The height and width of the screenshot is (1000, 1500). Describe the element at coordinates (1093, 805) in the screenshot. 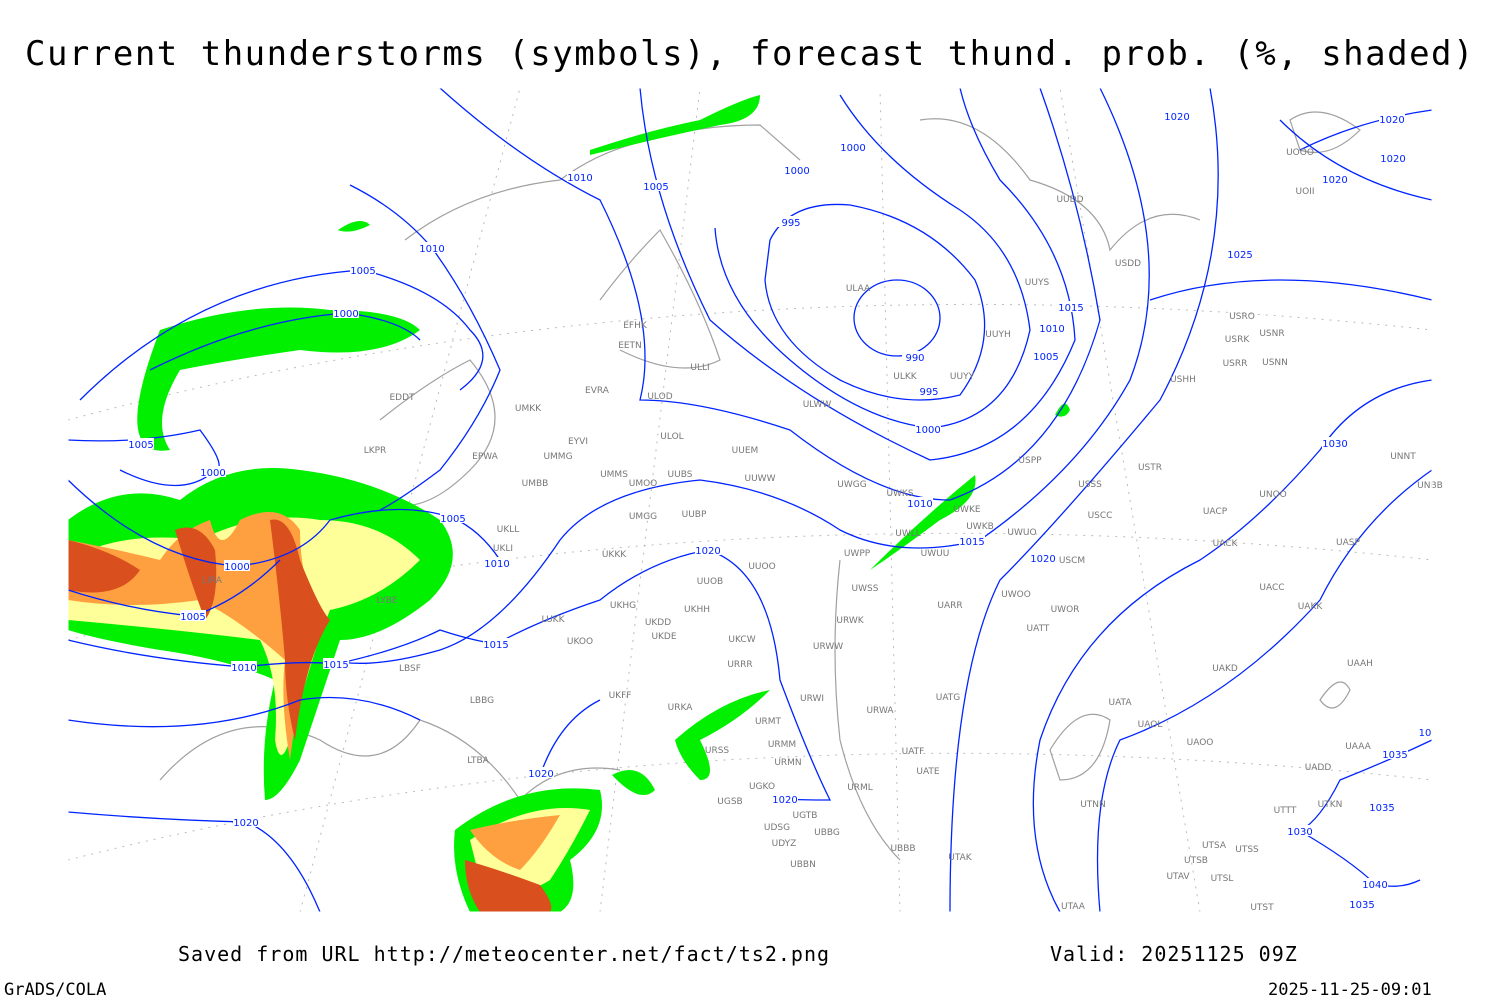

I see `station-label: UTNN` at that location.